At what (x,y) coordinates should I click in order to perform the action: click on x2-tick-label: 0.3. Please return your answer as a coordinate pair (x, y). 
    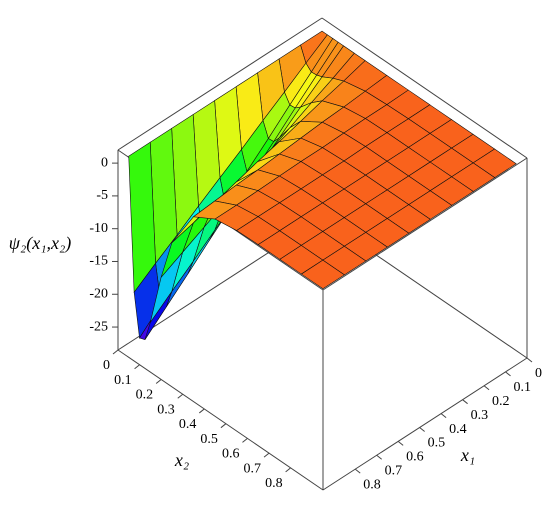
    Looking at the image, I should click on (166, 409).